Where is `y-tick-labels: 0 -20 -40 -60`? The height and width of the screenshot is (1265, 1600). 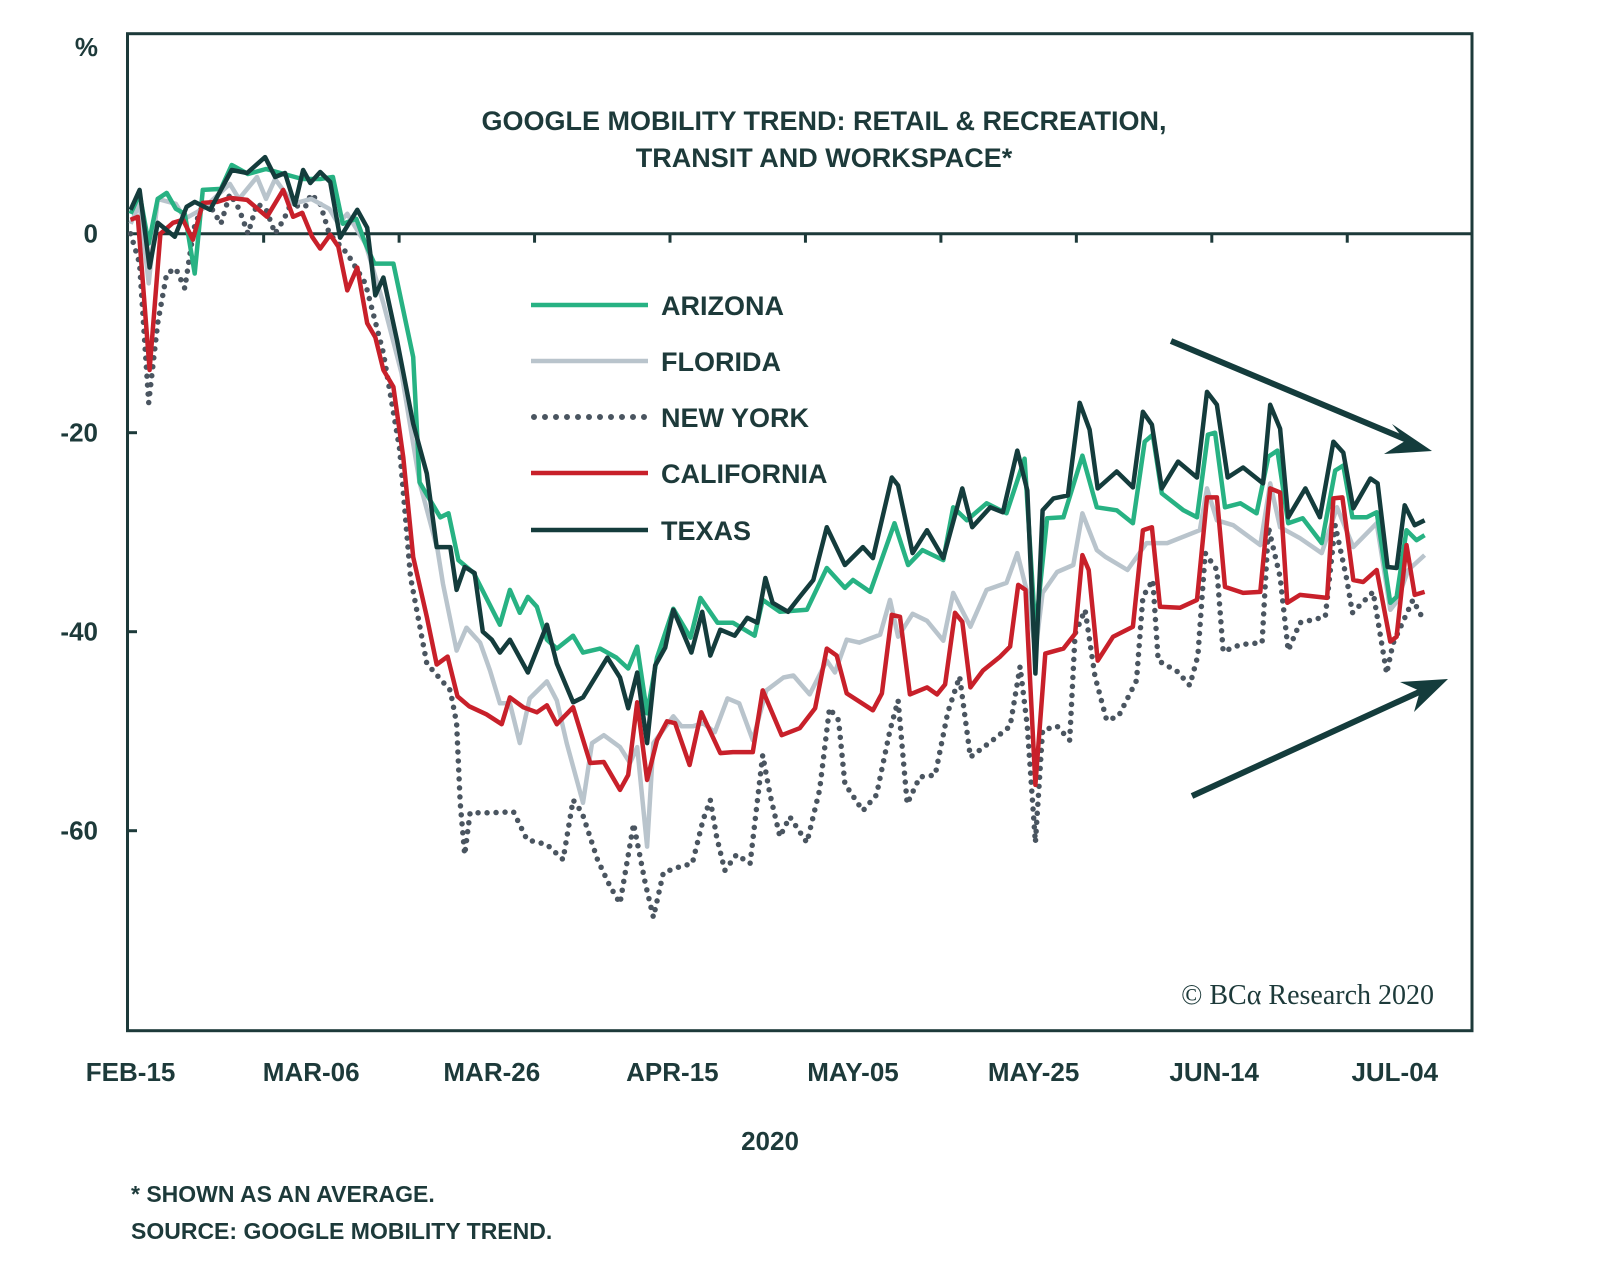 y-tick-labels: 0 -20 -40 -60 is located at coordinates (79, 532).